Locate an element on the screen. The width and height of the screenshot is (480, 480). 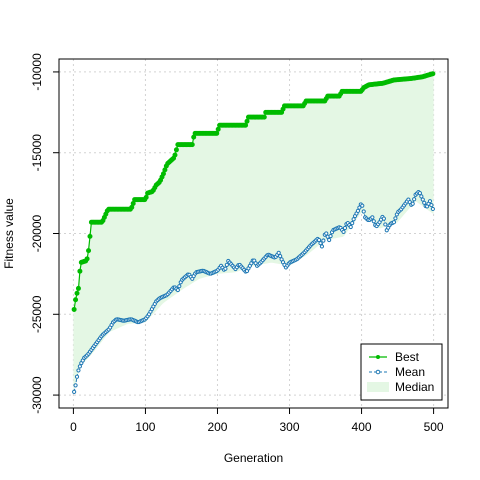
y-tick-label-1: -25000 is located at coordinates (37, 314).